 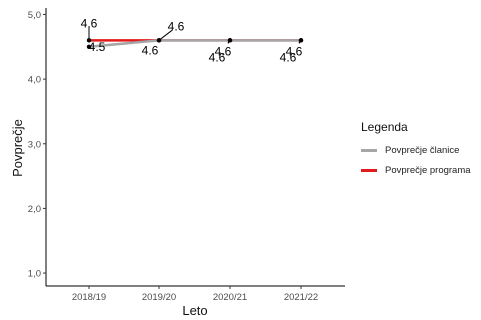 I want to click on x-tick-label: 2021/22, so click(x=301, y=297).